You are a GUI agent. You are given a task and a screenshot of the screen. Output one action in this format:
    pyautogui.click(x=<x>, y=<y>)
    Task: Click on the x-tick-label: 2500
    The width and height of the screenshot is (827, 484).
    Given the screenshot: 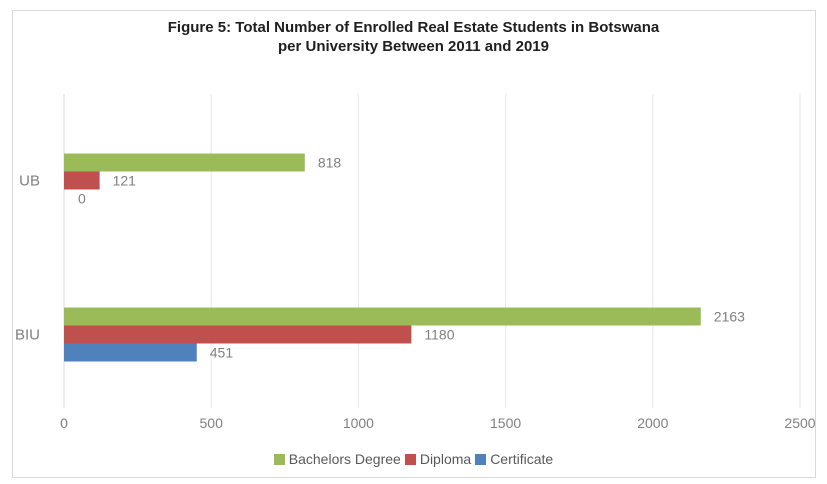 What is the action you would take?
    pyautogui.click(x=799, y=423)
    